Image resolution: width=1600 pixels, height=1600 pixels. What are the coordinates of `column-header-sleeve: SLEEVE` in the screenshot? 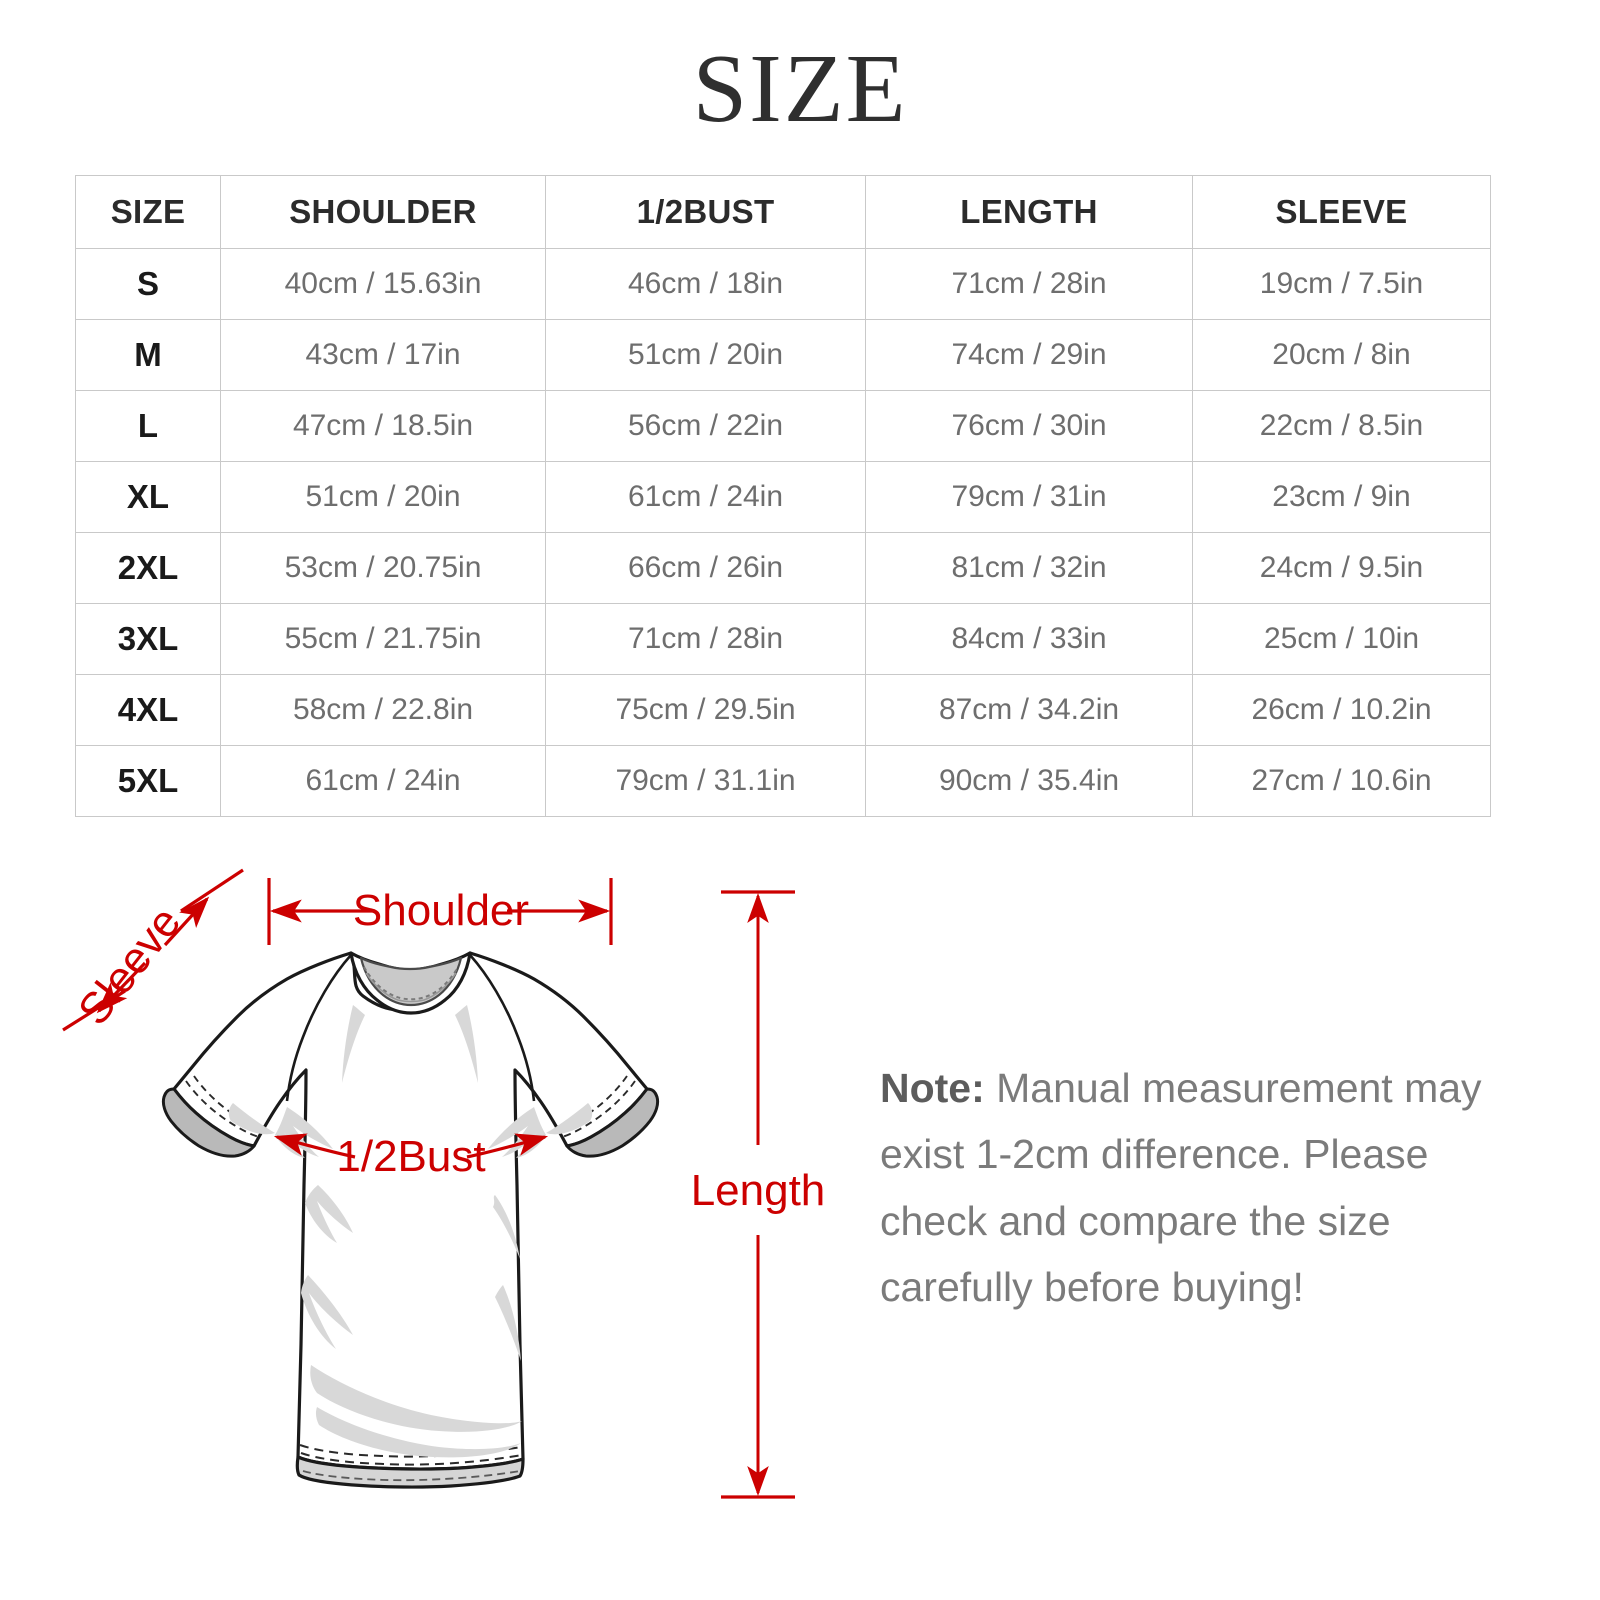 It's located at (1341, 212).